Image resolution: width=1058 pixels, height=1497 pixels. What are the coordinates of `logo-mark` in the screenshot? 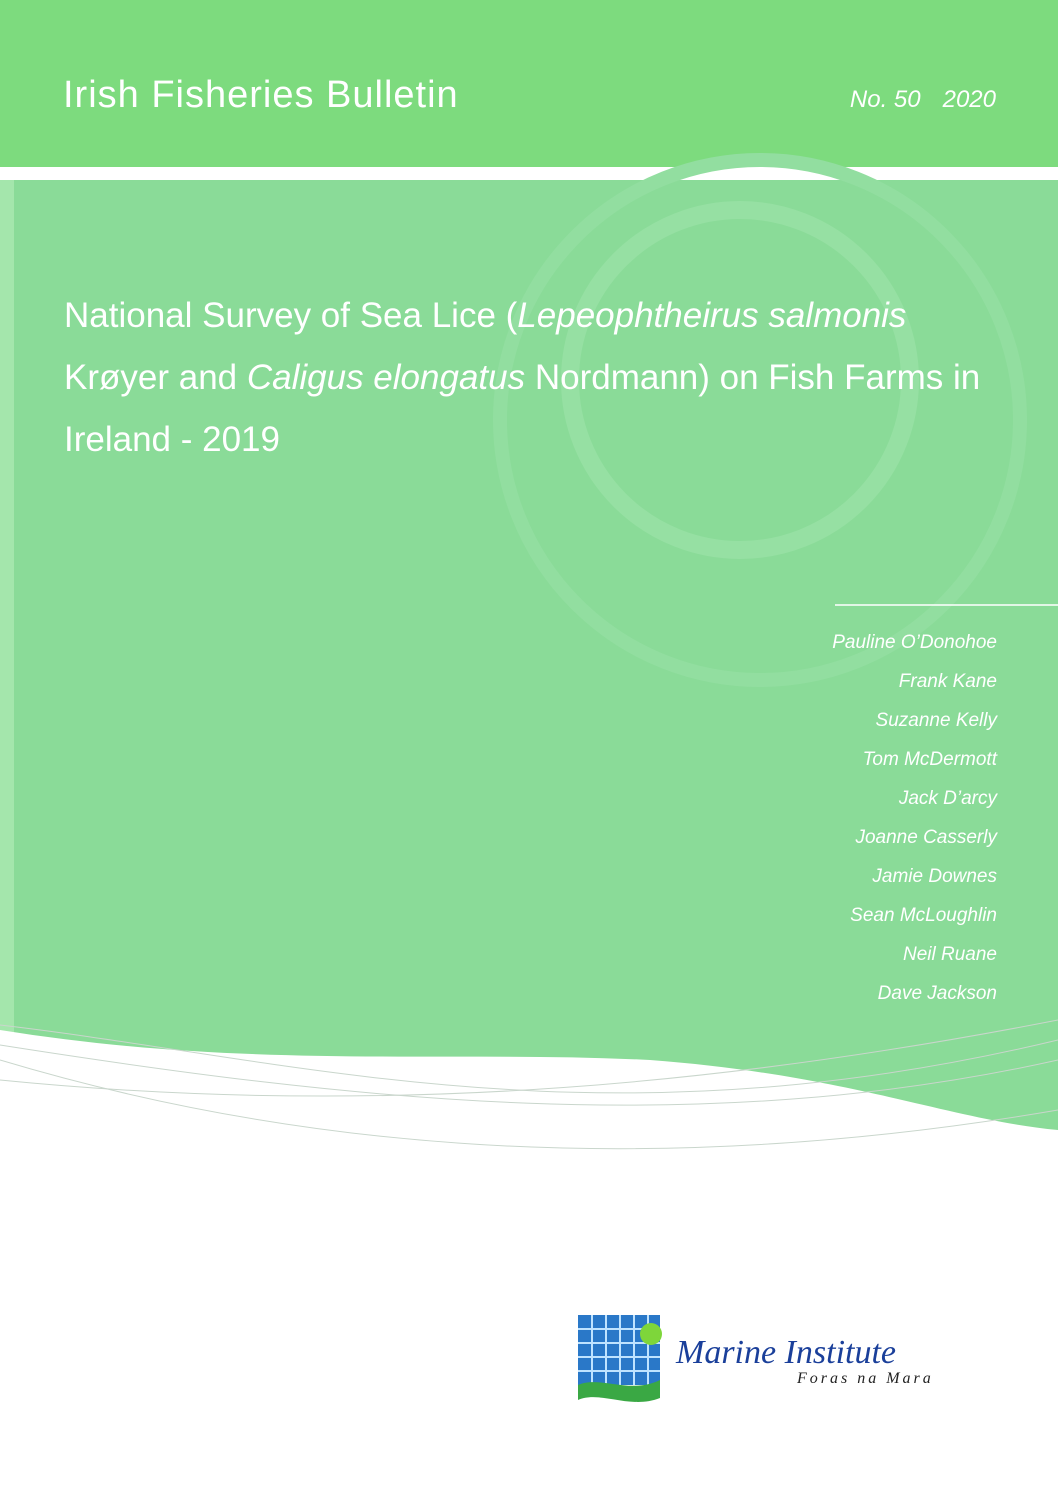 It's located at (620, 1358).